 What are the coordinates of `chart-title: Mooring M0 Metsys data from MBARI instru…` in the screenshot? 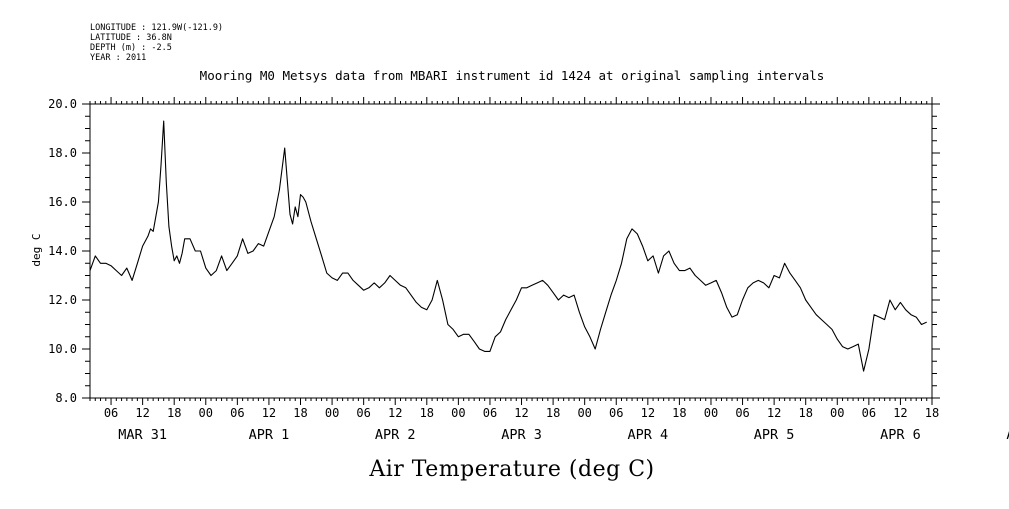 It's located at (512, 75).